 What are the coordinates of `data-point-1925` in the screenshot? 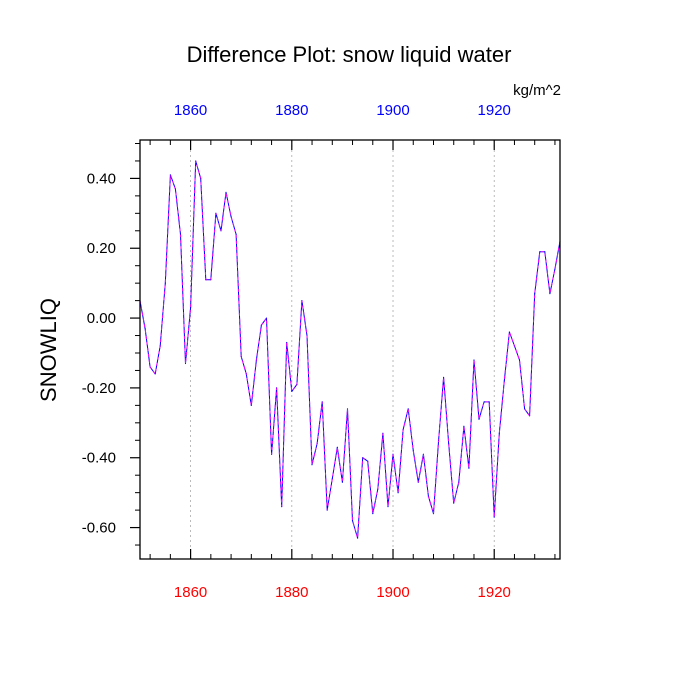 It's located at (519, 360).